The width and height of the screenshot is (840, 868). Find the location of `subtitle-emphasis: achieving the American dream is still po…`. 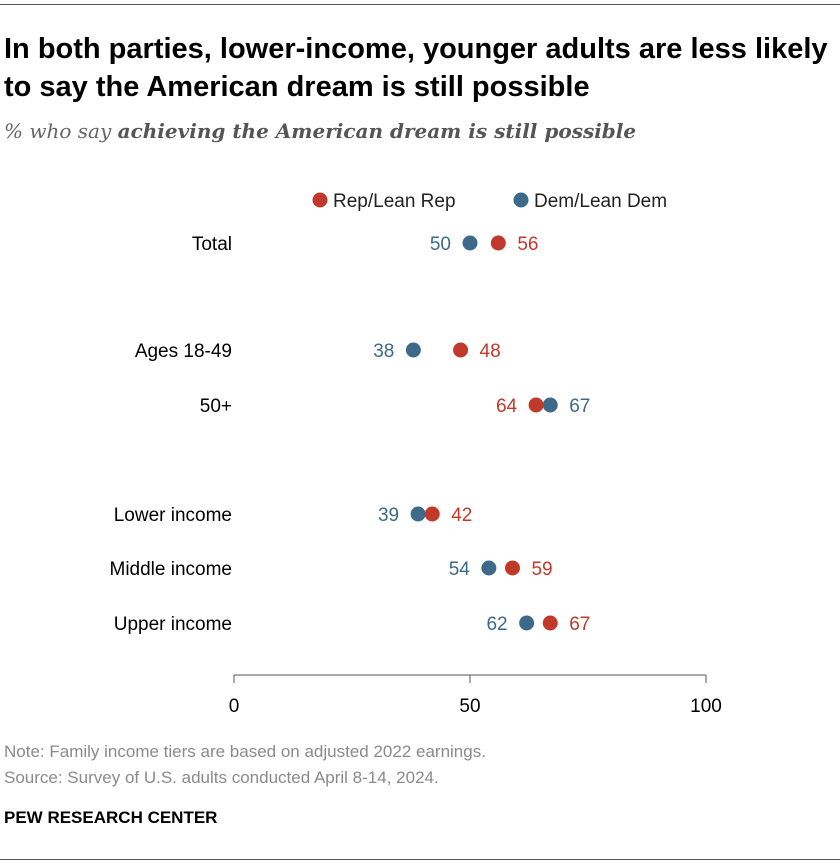

subtitle-emphasis: achieving the American dream is still po… is located at coordinates (377, 131).